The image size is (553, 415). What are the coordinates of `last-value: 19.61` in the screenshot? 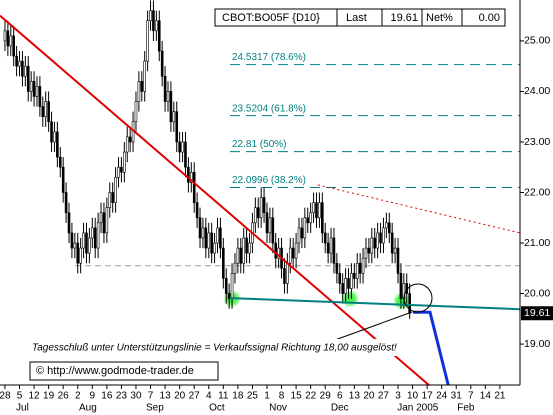 It's located at (404, 18).